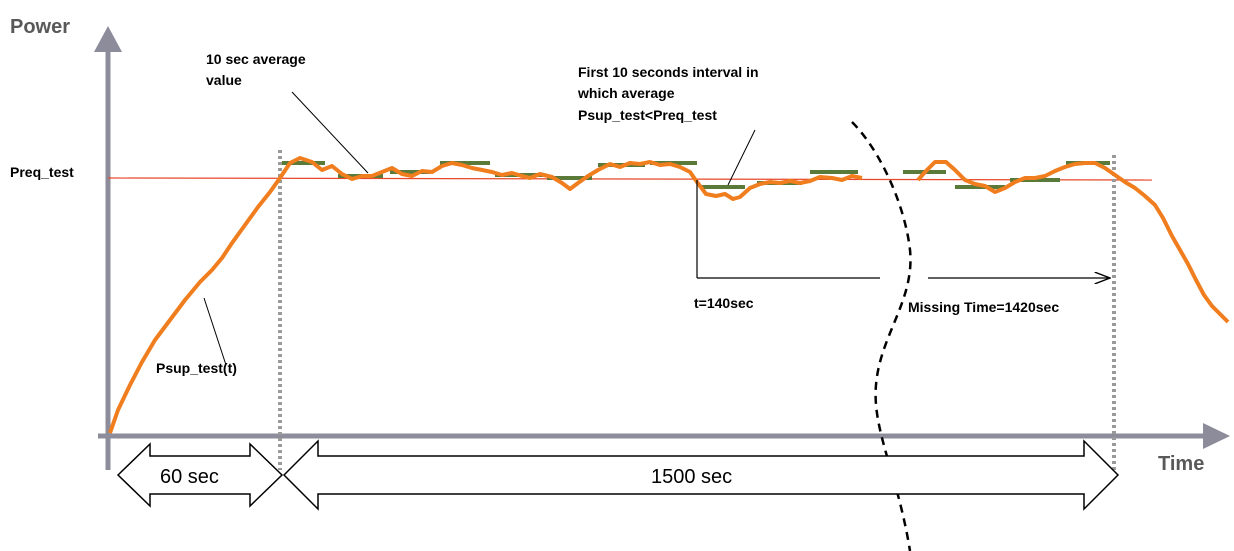 Image resolution: width=1234 pixels, height=551 pixels. Describe the element at coordinates (647, 115) in the screenshot. I see `first-interval-label-line3: Psup_test<Preq_test` at that location.